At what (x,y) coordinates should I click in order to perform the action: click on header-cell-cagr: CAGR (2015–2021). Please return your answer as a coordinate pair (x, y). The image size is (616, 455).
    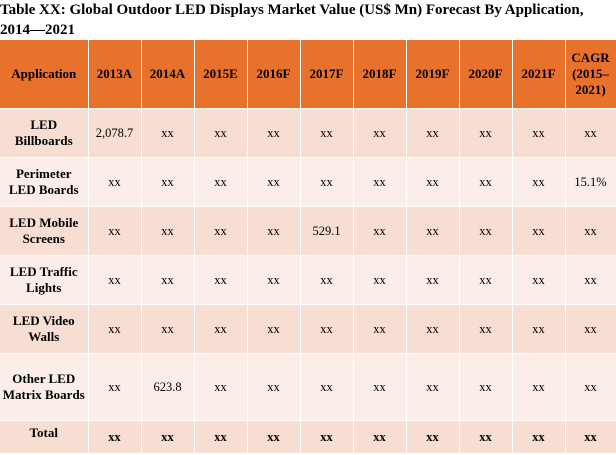
    Looking at the image, I should click on (590, 74).